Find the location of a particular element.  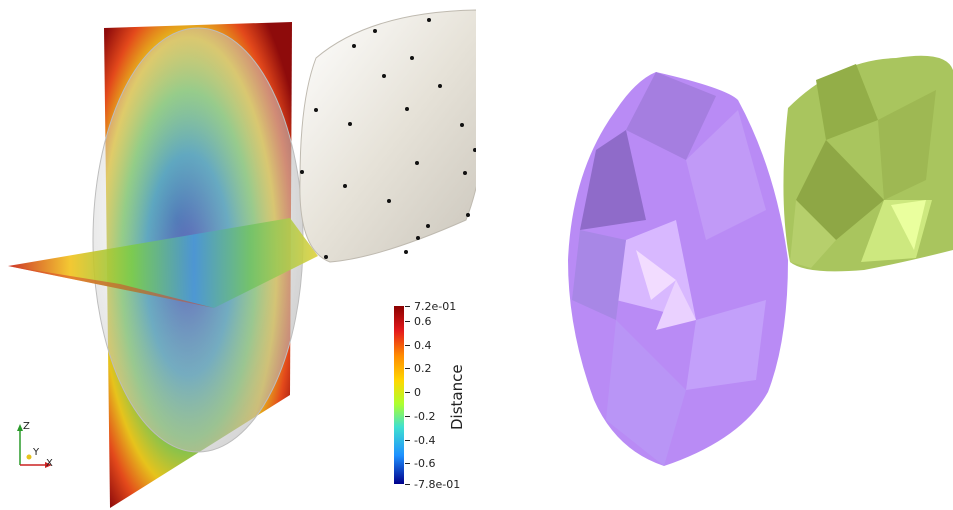

rounded-cube-surface is located at coordinates (387, 136).